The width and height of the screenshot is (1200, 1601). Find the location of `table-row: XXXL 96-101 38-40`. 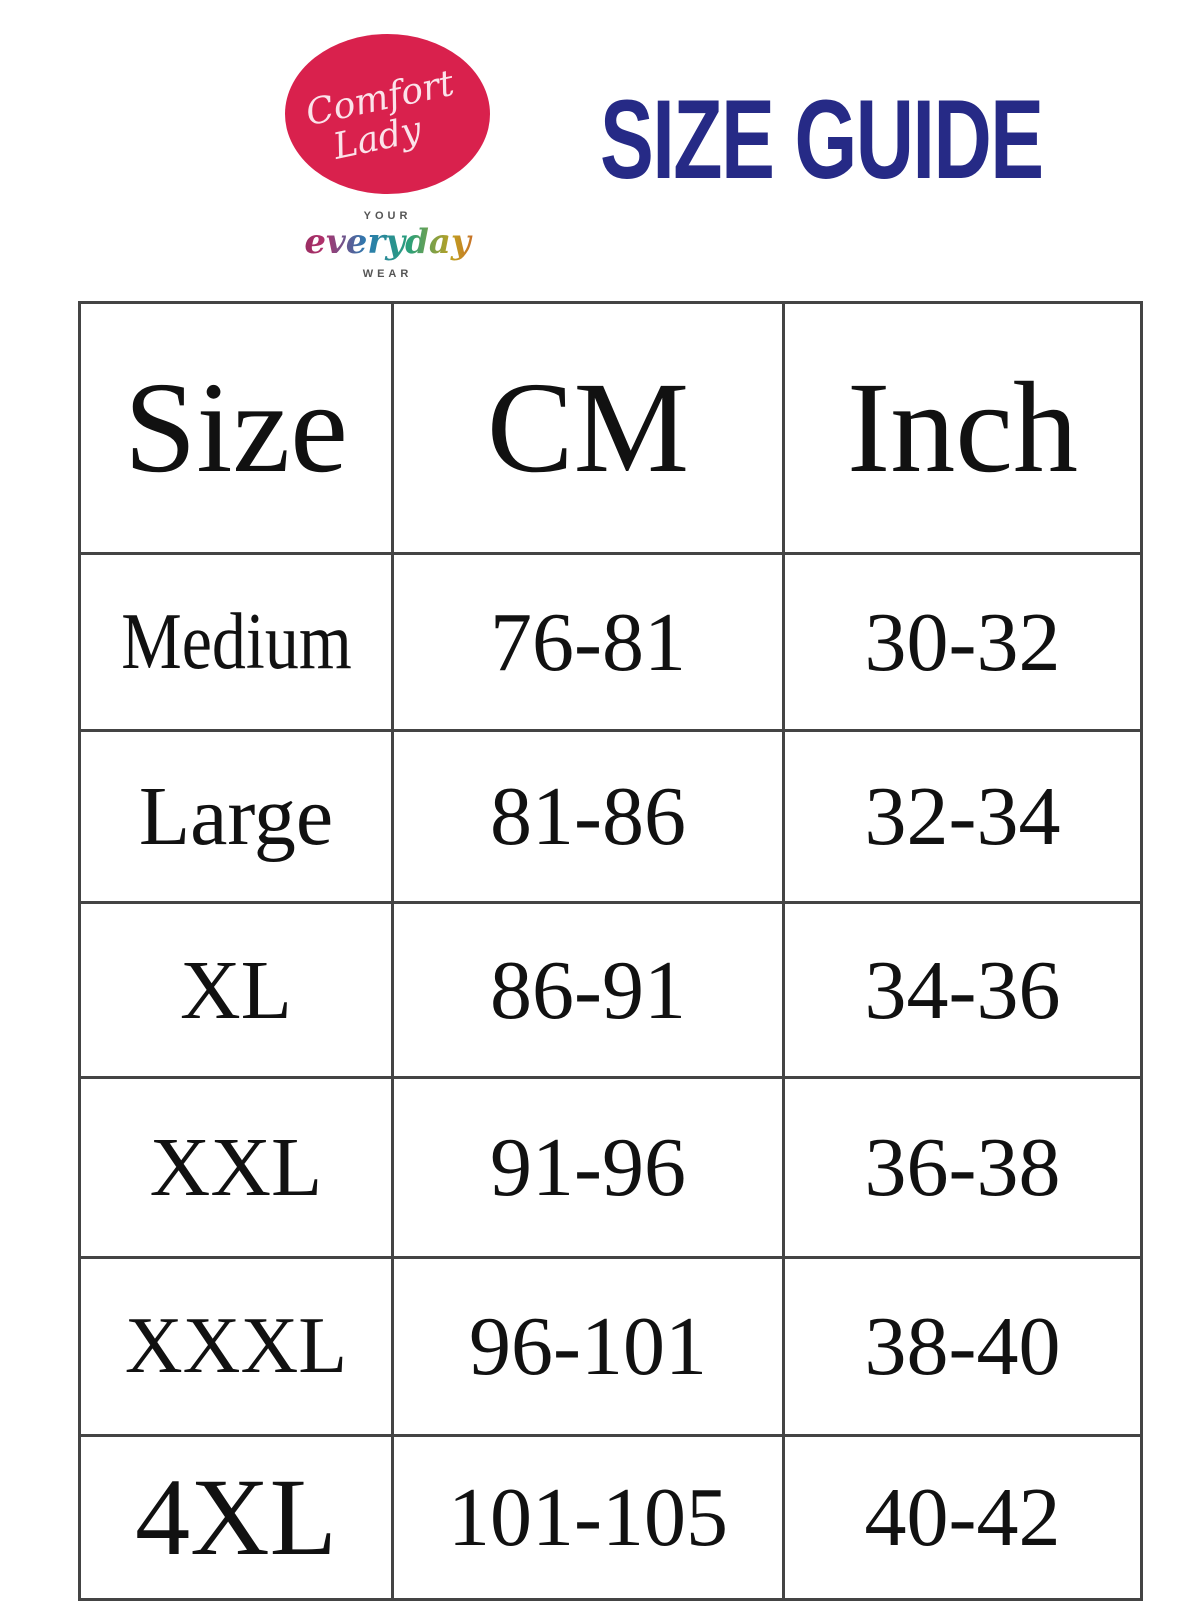

table-row: XXXL 96-101 38-40 is located at coordinates (610, 1346).